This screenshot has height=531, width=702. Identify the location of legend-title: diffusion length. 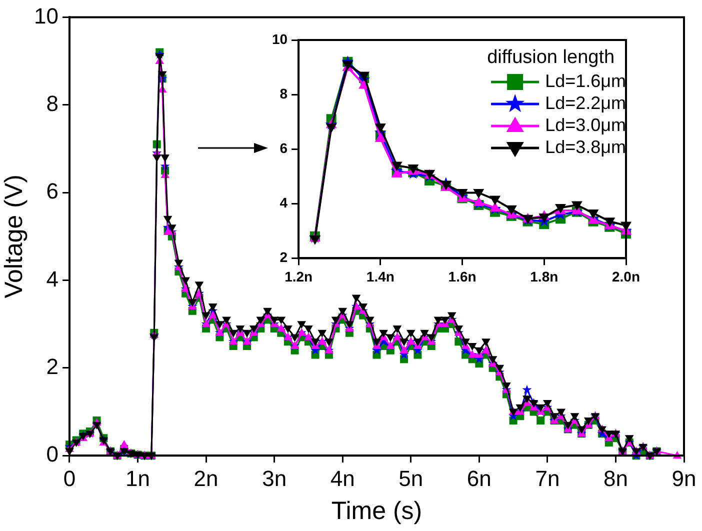
(551, 57).